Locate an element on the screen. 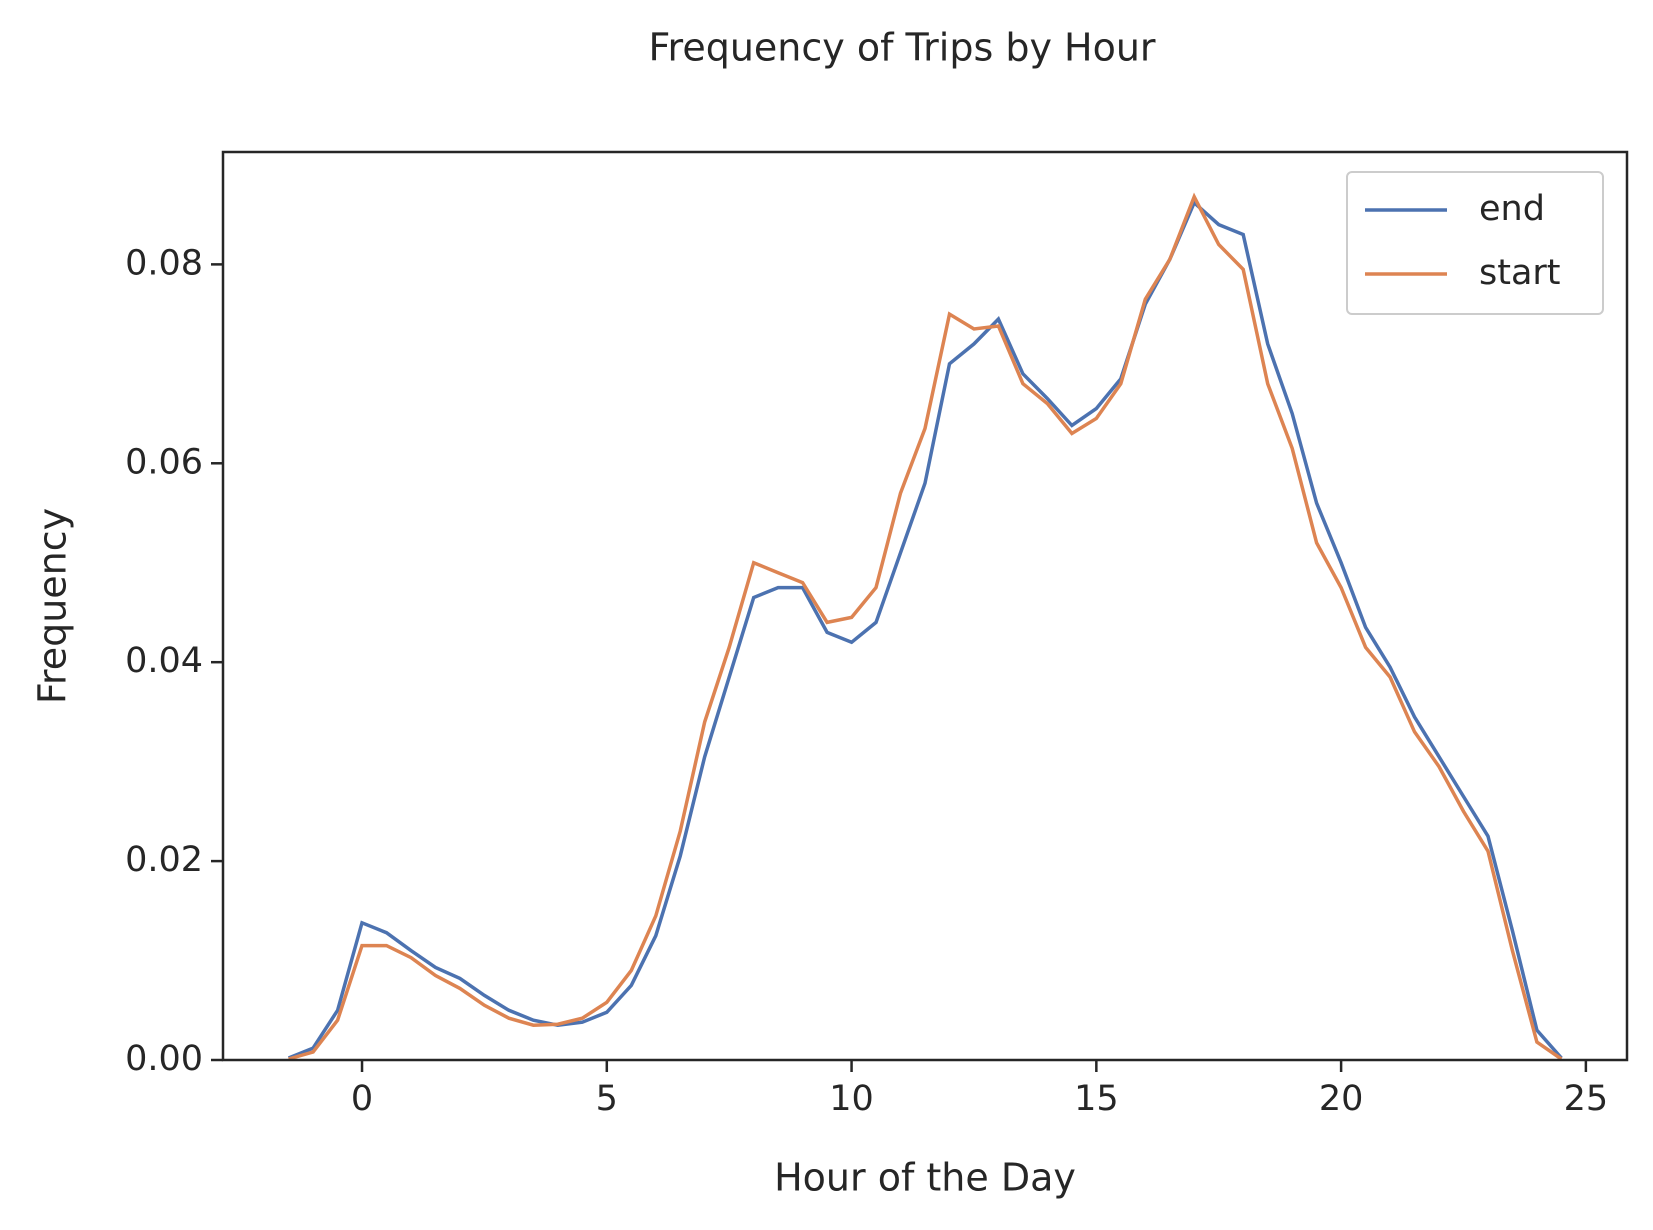  x-axis-label: Hour of the Day is located at coordinates (925, 1178).